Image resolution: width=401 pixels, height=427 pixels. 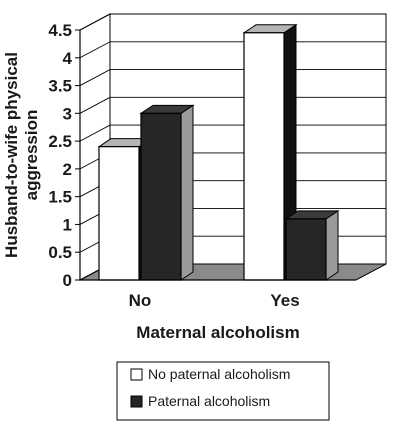 What do you see at coordinates (11, 155) in the screenshot?
I see `y-axis-title-line1: Husband-to-wife physical` at bounding box center [11, 155].